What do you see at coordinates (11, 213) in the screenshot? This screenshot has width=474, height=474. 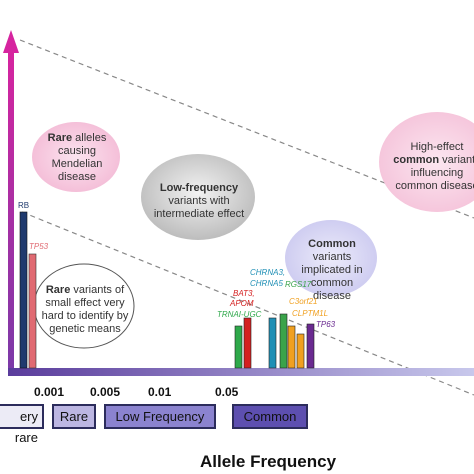 I see `y-axis-bar` at bounding box center [11, 213].